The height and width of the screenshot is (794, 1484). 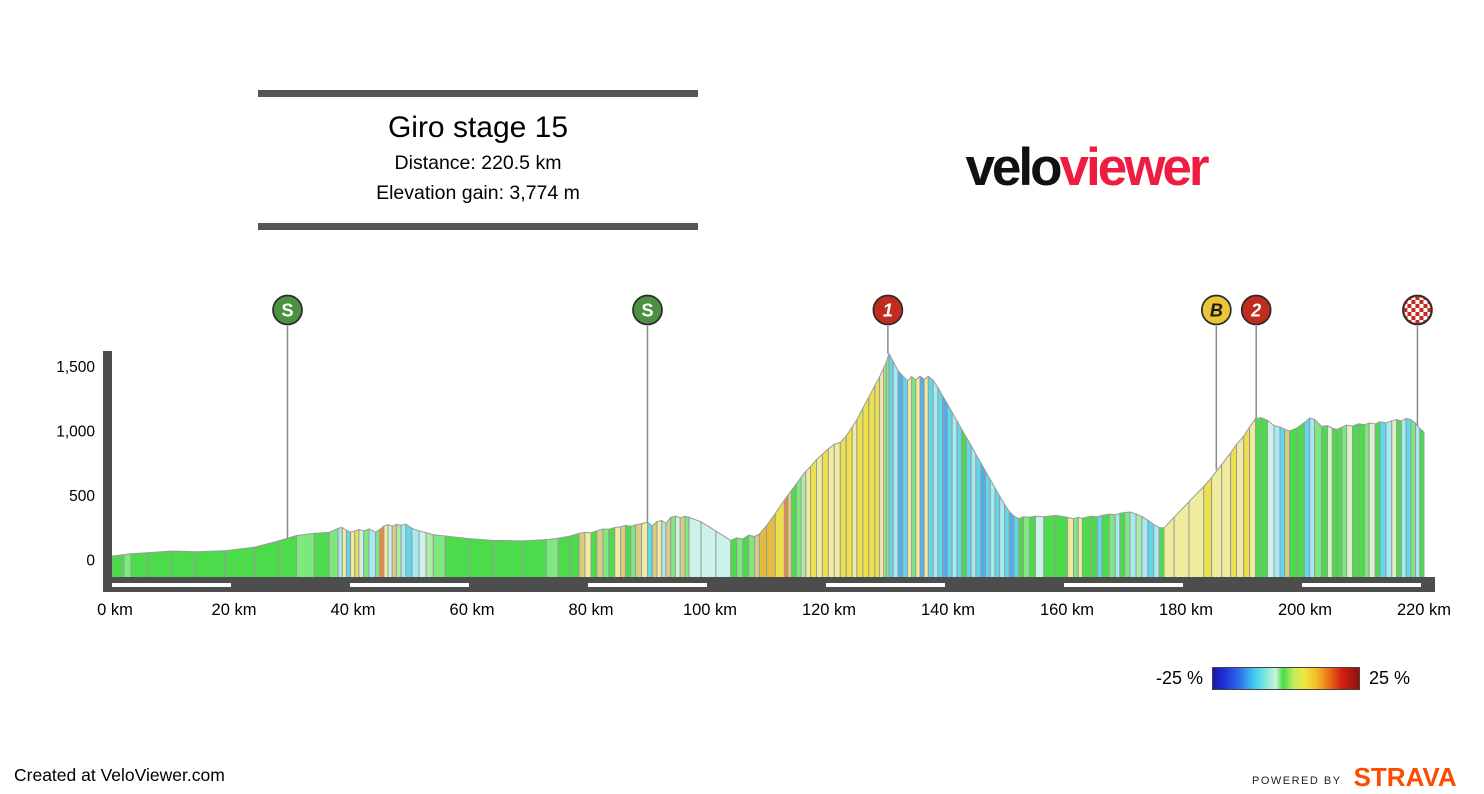 I want to click on svg-text: 2, so click(x=1255, y=311).